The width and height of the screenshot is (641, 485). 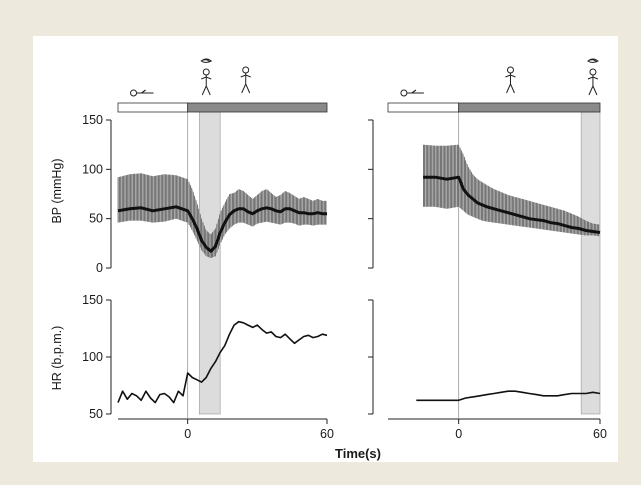 I want to click on bp-envelope, so click(x=511, y=190).